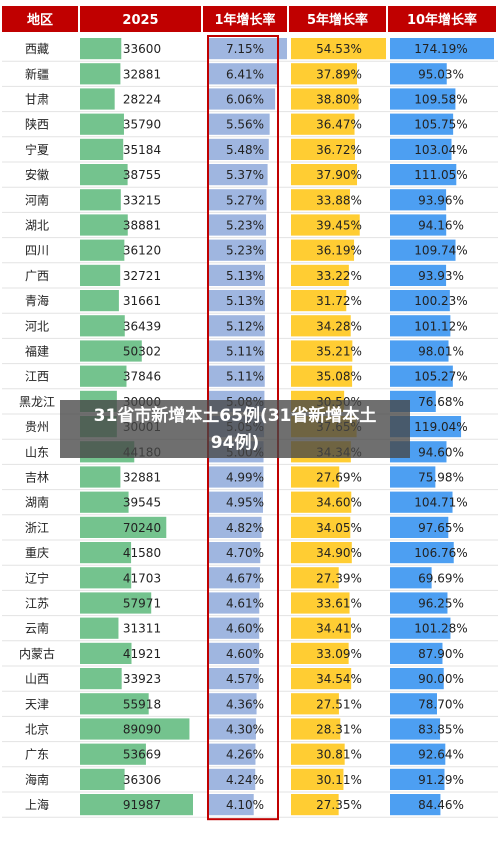 The width and height of the screenshot is (500, 862). I want to click on value-label: 37846, so click(142, 377).